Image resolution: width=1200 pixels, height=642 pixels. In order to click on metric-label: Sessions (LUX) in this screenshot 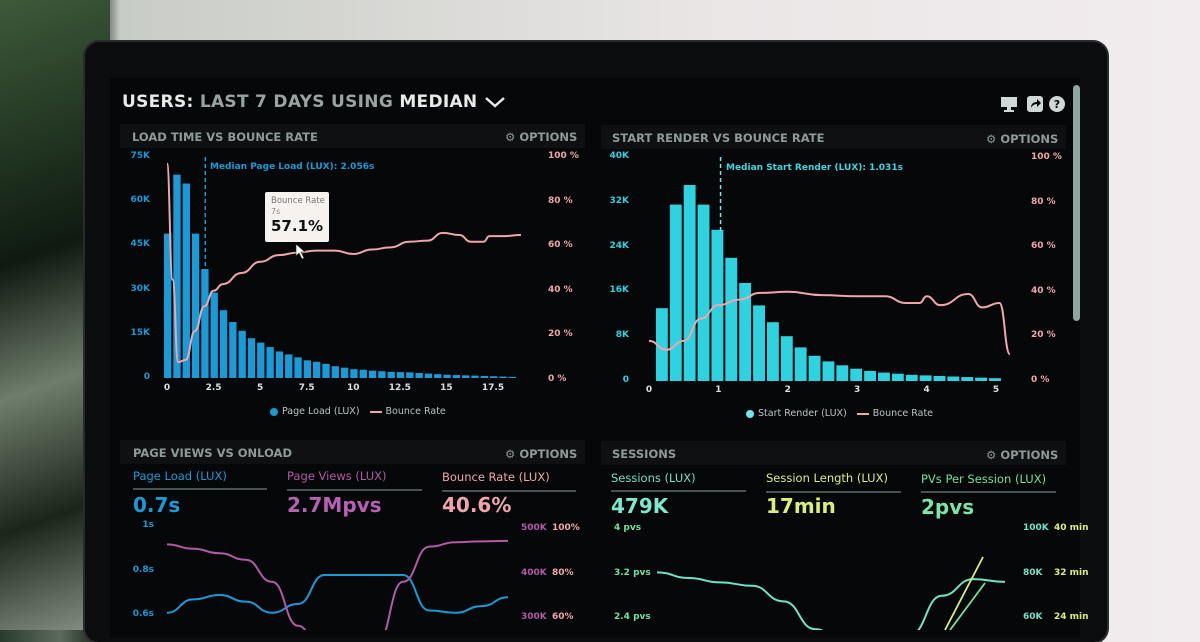, I will do `click(653, 478)`.